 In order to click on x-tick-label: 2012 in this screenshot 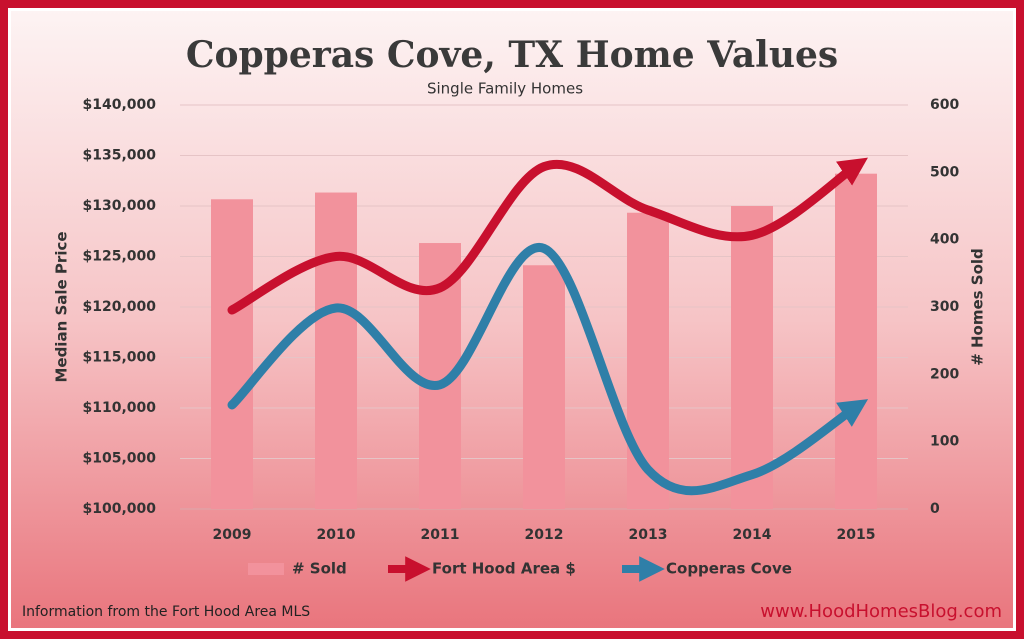, I will do `click(544, 535)`.